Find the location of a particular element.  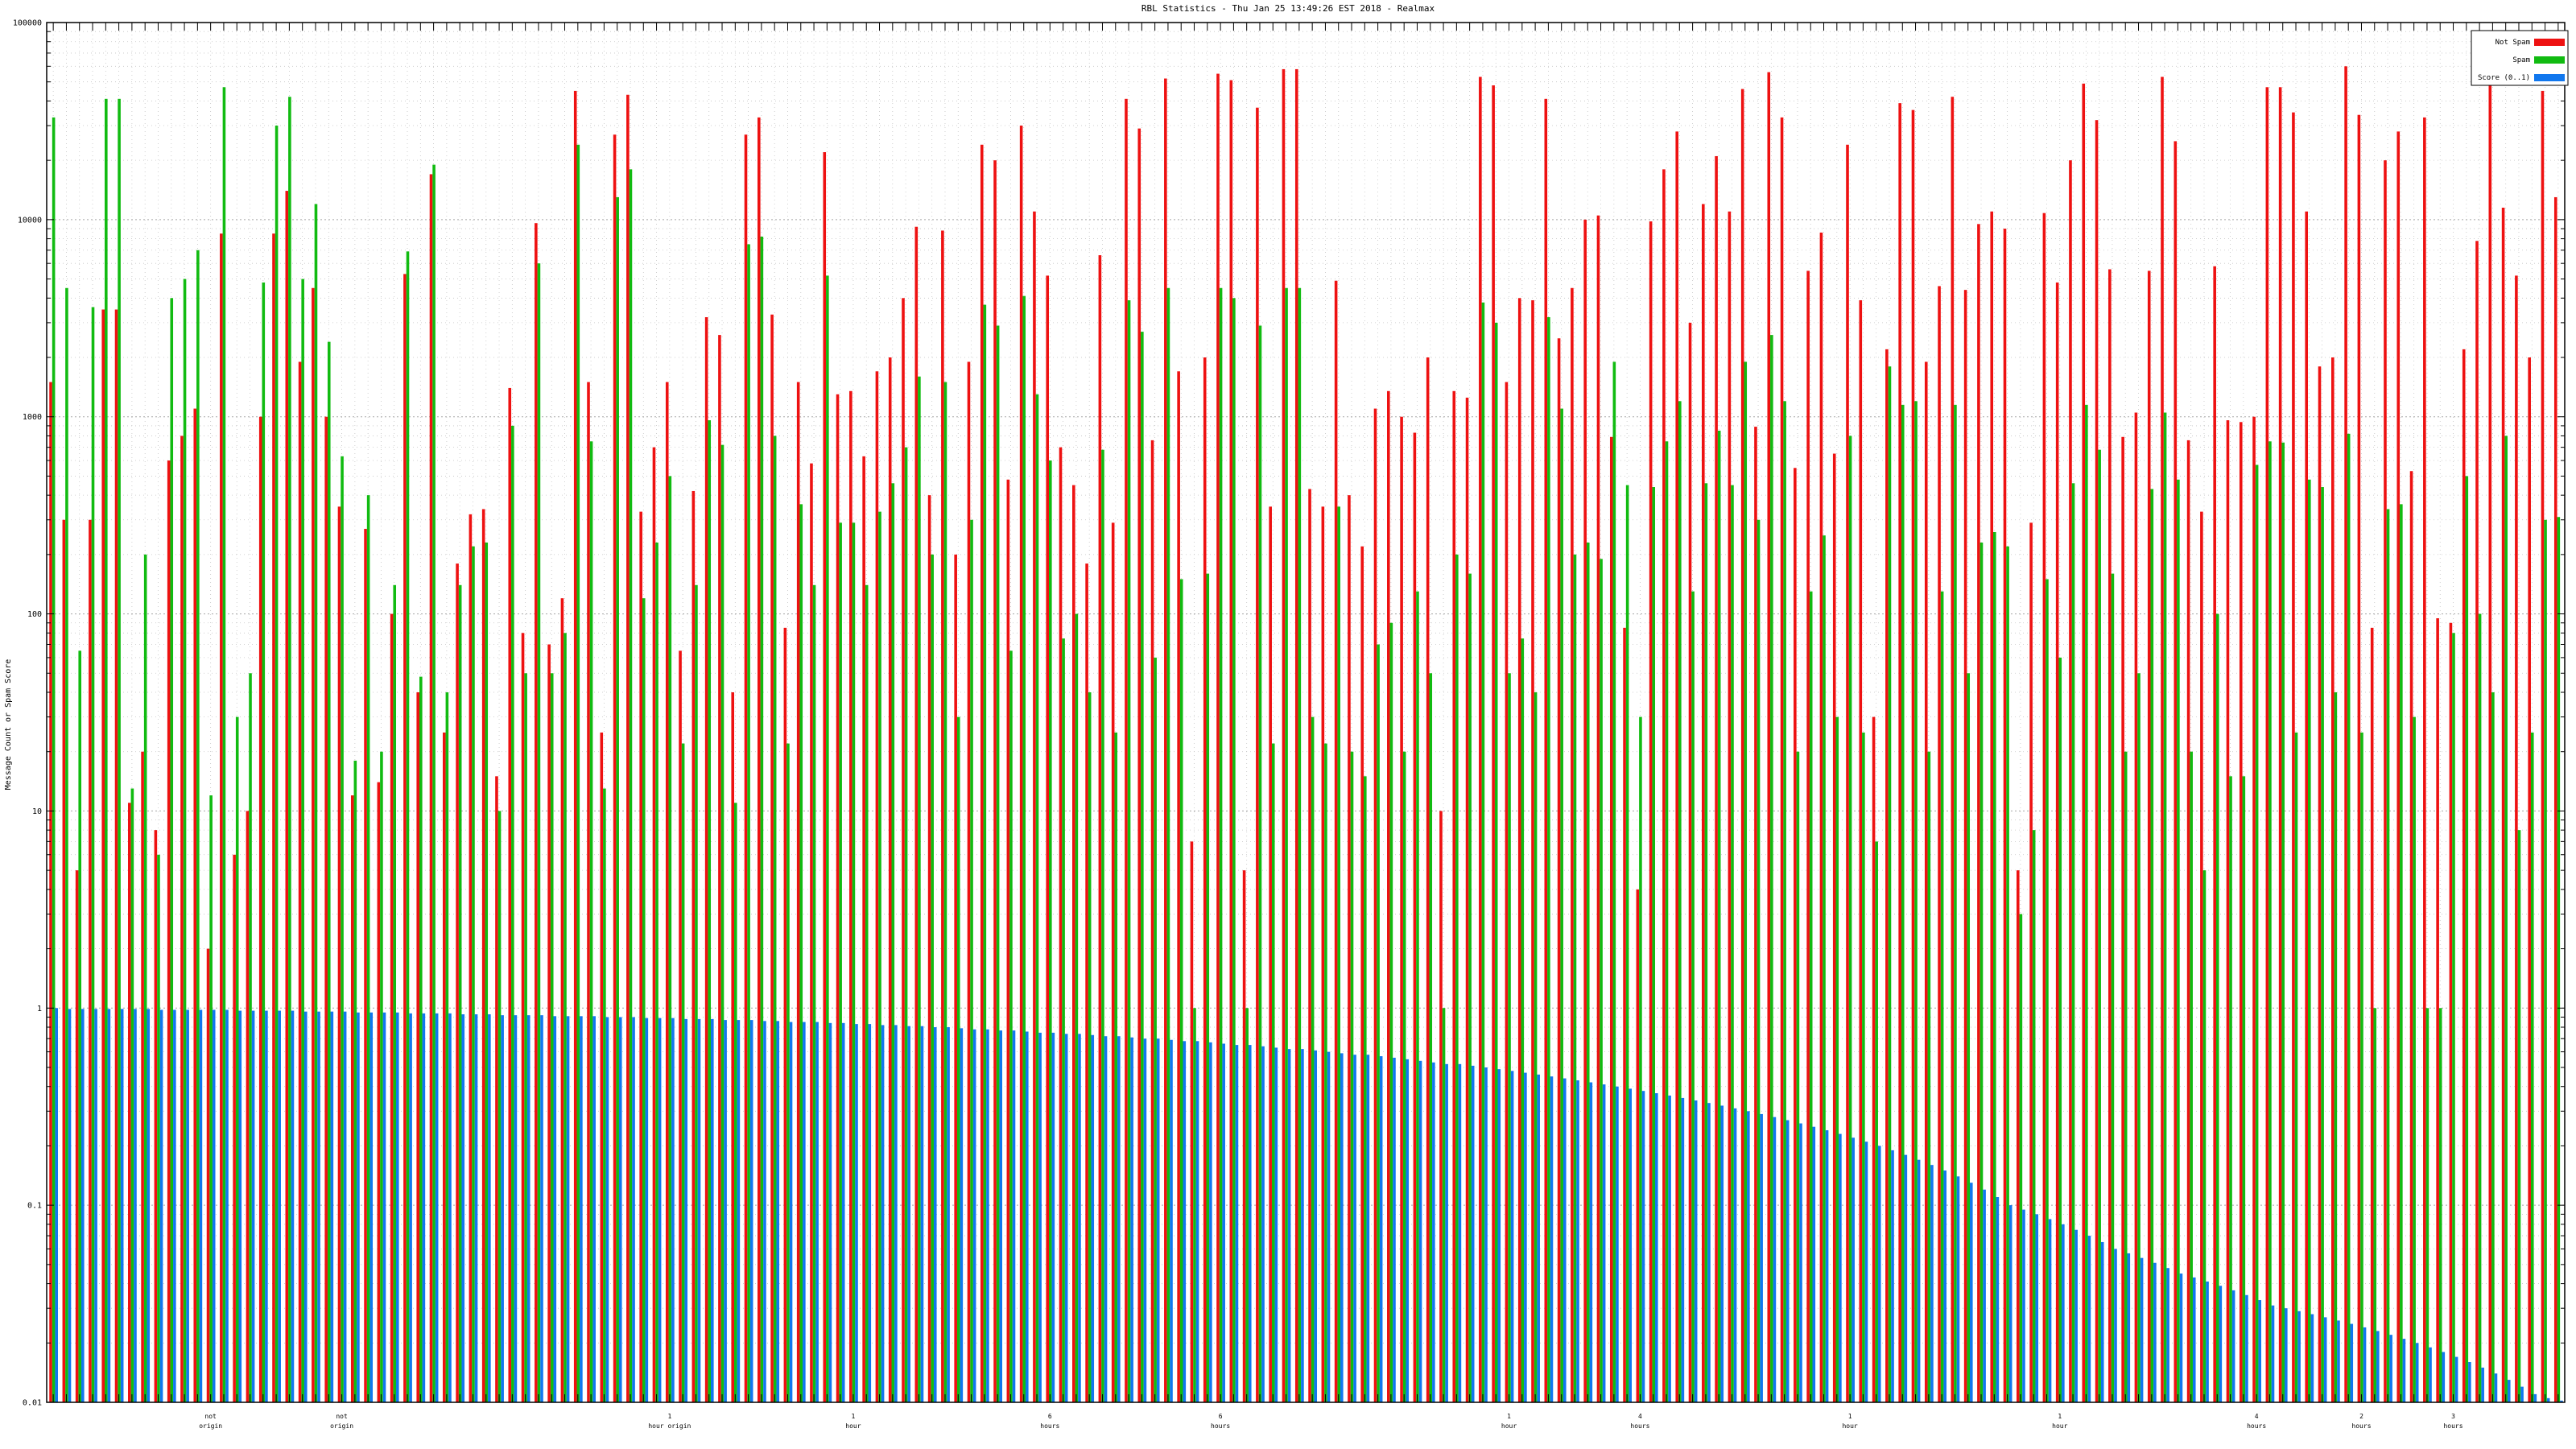

legend-swatch-spam is located at coordinates (2549, 60).